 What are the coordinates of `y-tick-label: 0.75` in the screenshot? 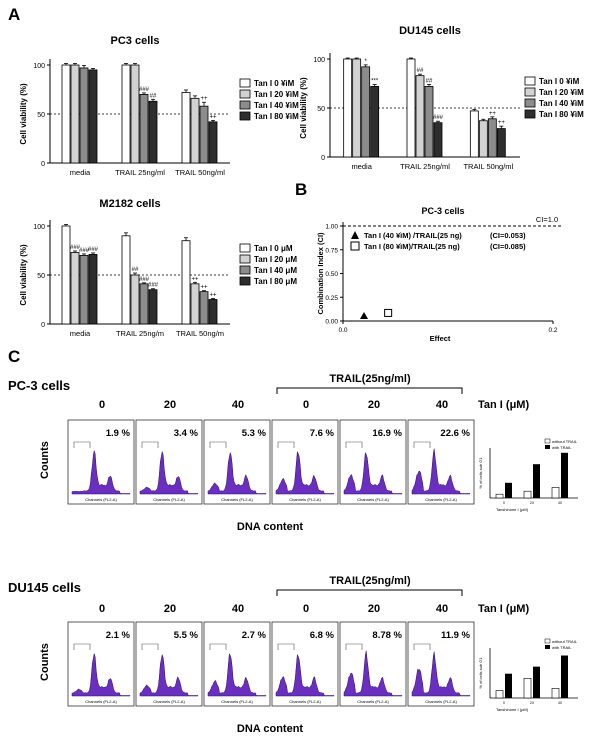 It's located at (331, 250).